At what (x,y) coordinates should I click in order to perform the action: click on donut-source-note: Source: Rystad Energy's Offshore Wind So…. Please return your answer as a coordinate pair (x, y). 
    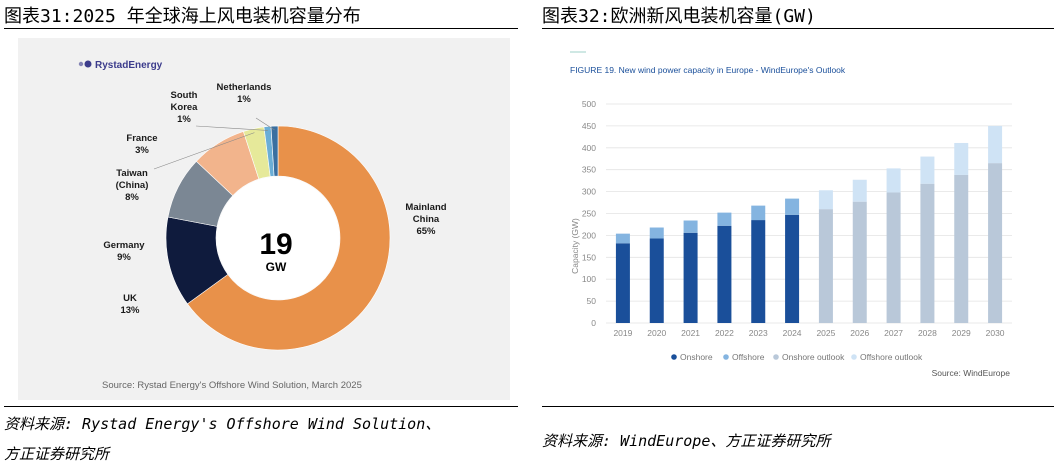
    Looking at the image, I should click on (232, 385).